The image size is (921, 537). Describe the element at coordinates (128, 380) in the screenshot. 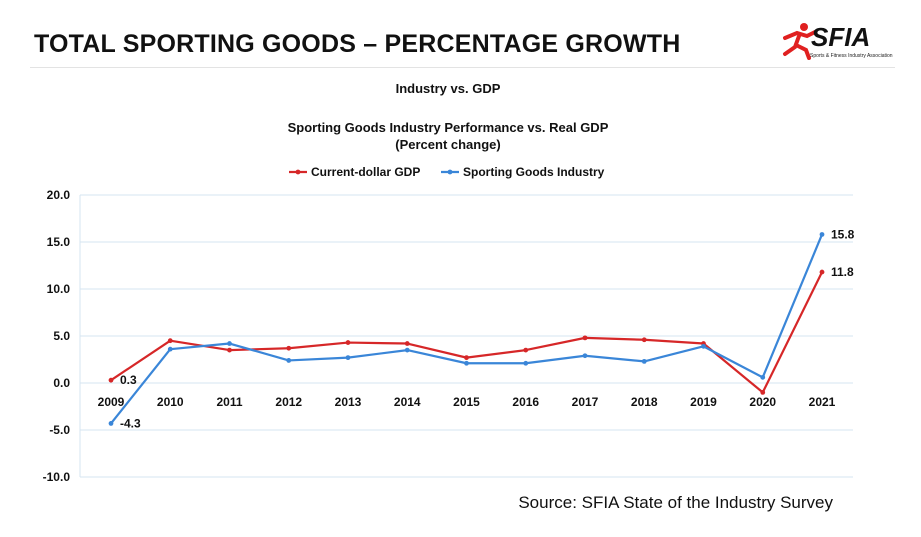

I see `data-label: 0.3` at that location.